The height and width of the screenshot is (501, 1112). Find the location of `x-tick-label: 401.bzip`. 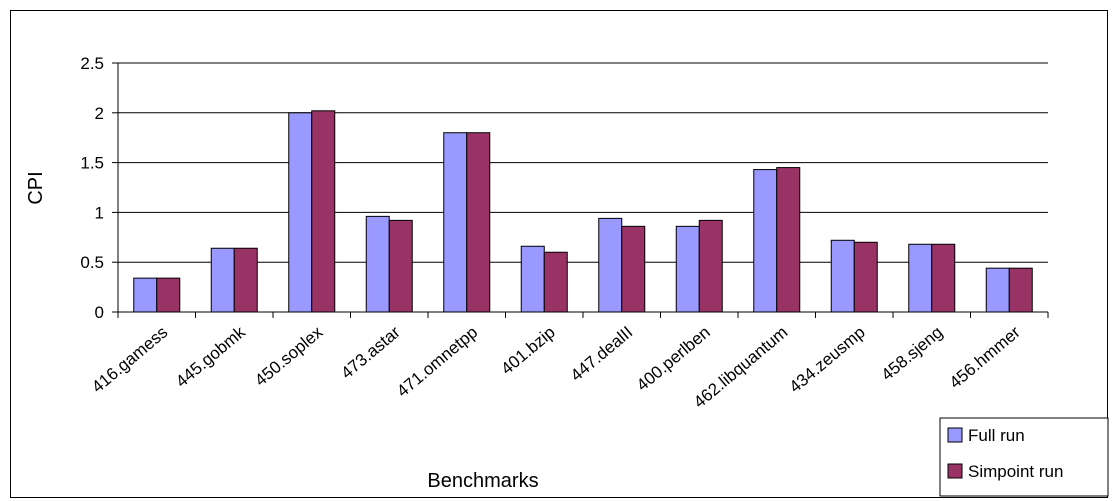

x-tick-label: 401.bzip is located at coordinates (527, 351).